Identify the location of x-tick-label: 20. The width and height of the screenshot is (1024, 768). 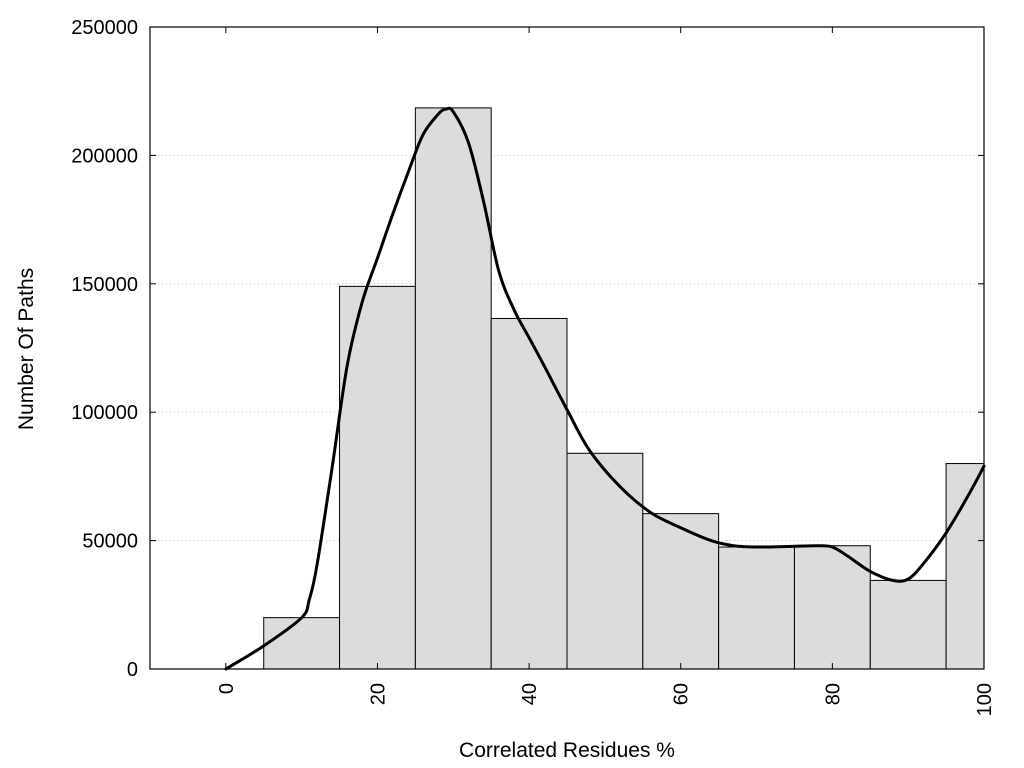
(378, 694).